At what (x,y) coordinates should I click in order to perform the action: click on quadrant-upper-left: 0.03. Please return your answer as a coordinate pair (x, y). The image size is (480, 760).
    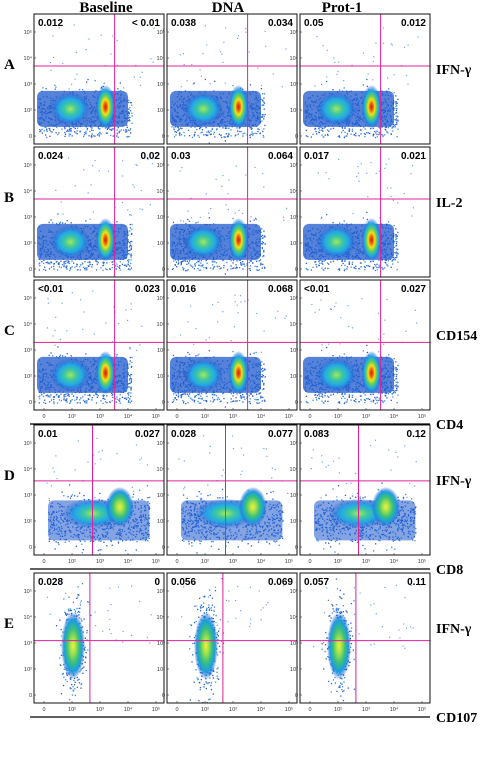
    Looking at the image, I should click on (181, 156).